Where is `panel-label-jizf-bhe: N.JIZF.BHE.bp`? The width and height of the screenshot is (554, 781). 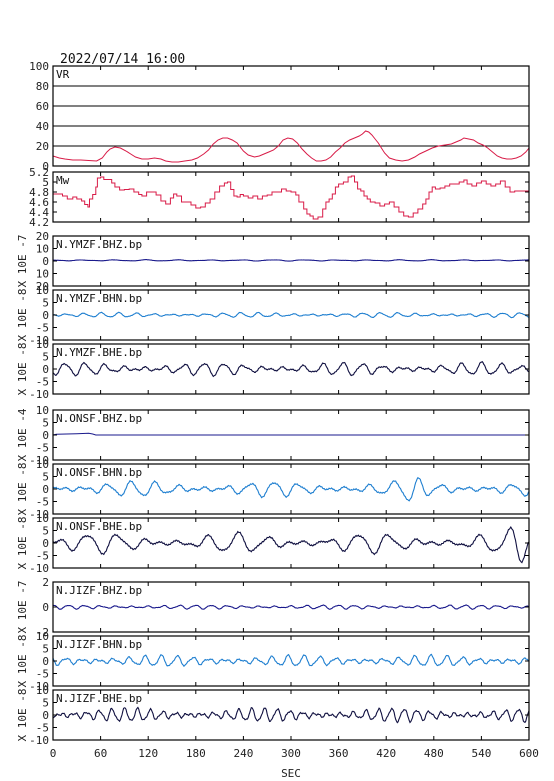
panel-label-jizf-bhe: N.JIZF.BHE.bp is located at coordinates (99, 698).